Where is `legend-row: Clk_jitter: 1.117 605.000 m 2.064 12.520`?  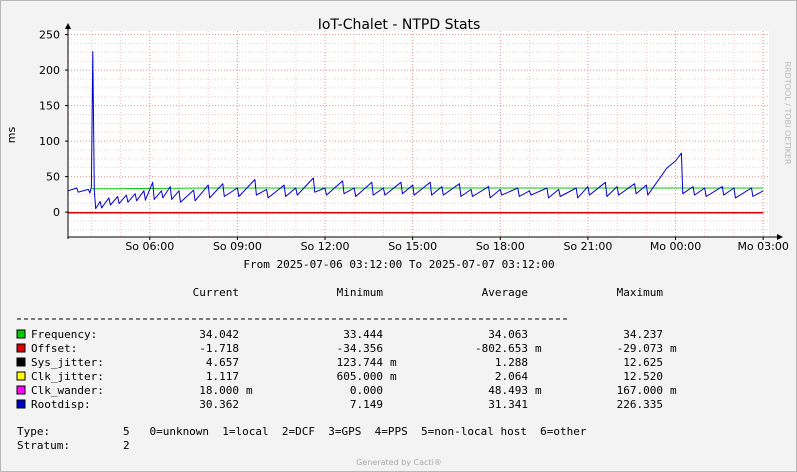
legend-row: Clk_jitter: 1.117 605.000 m 2.064 12.520 is located at coordinates (339, 376).